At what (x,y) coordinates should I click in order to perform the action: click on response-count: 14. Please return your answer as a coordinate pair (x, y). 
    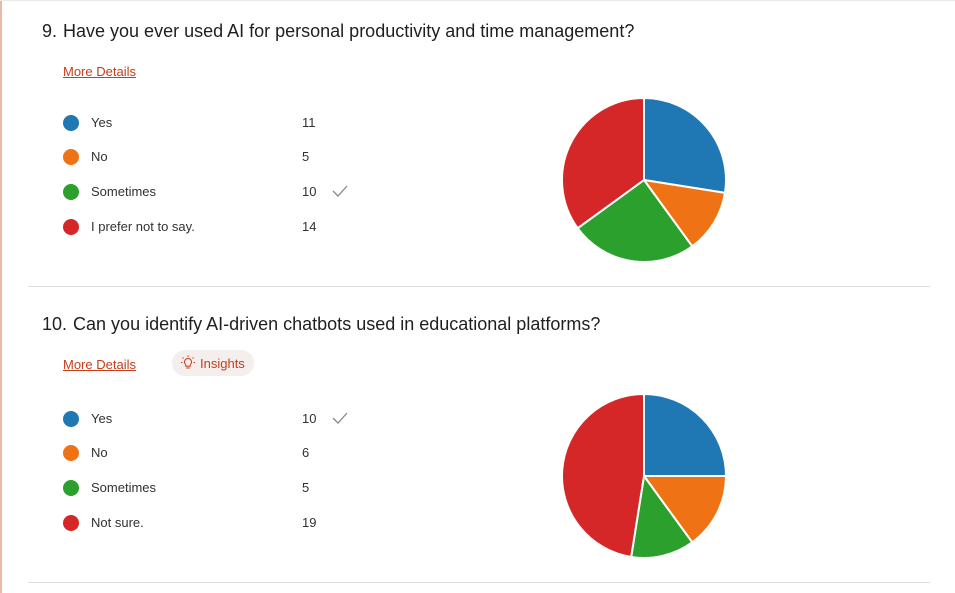
    Looking at the image, I should click on (309, 226).